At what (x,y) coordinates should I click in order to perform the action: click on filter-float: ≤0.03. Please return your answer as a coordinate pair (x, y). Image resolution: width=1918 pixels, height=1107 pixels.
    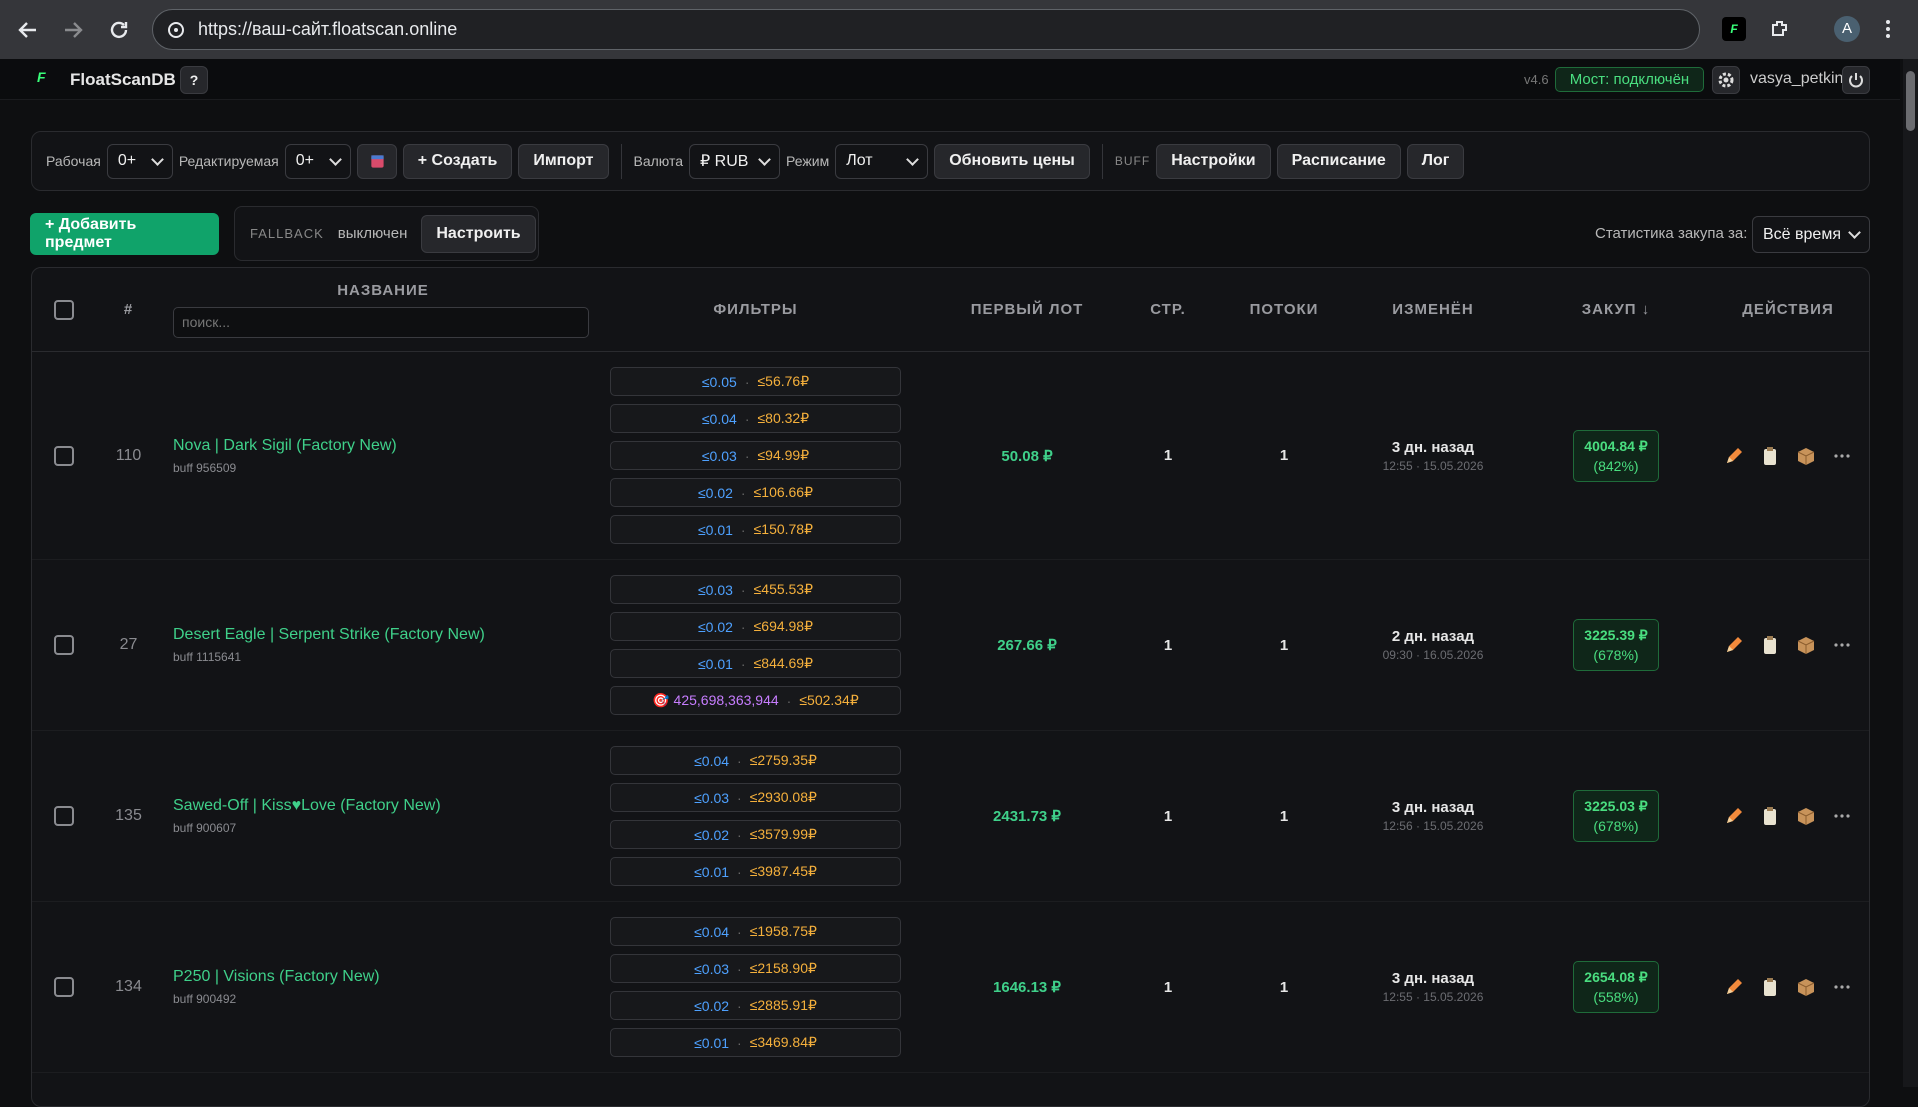
    Looking at the image, I should click on (719, 455).